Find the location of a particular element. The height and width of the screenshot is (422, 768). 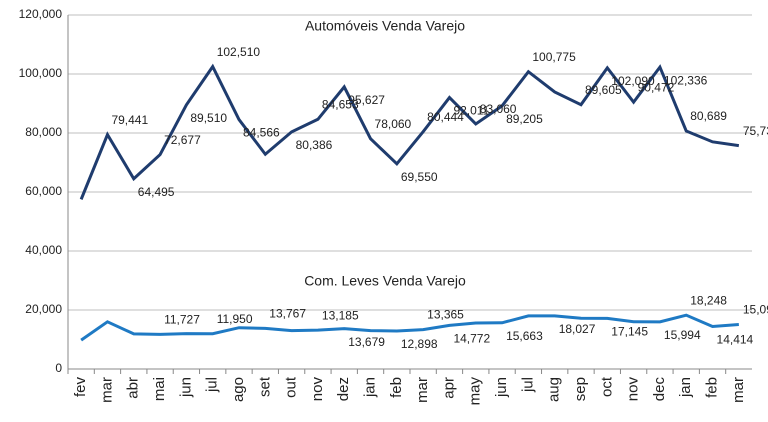

data-label: 72,677 is located at coordinates (182, 140).